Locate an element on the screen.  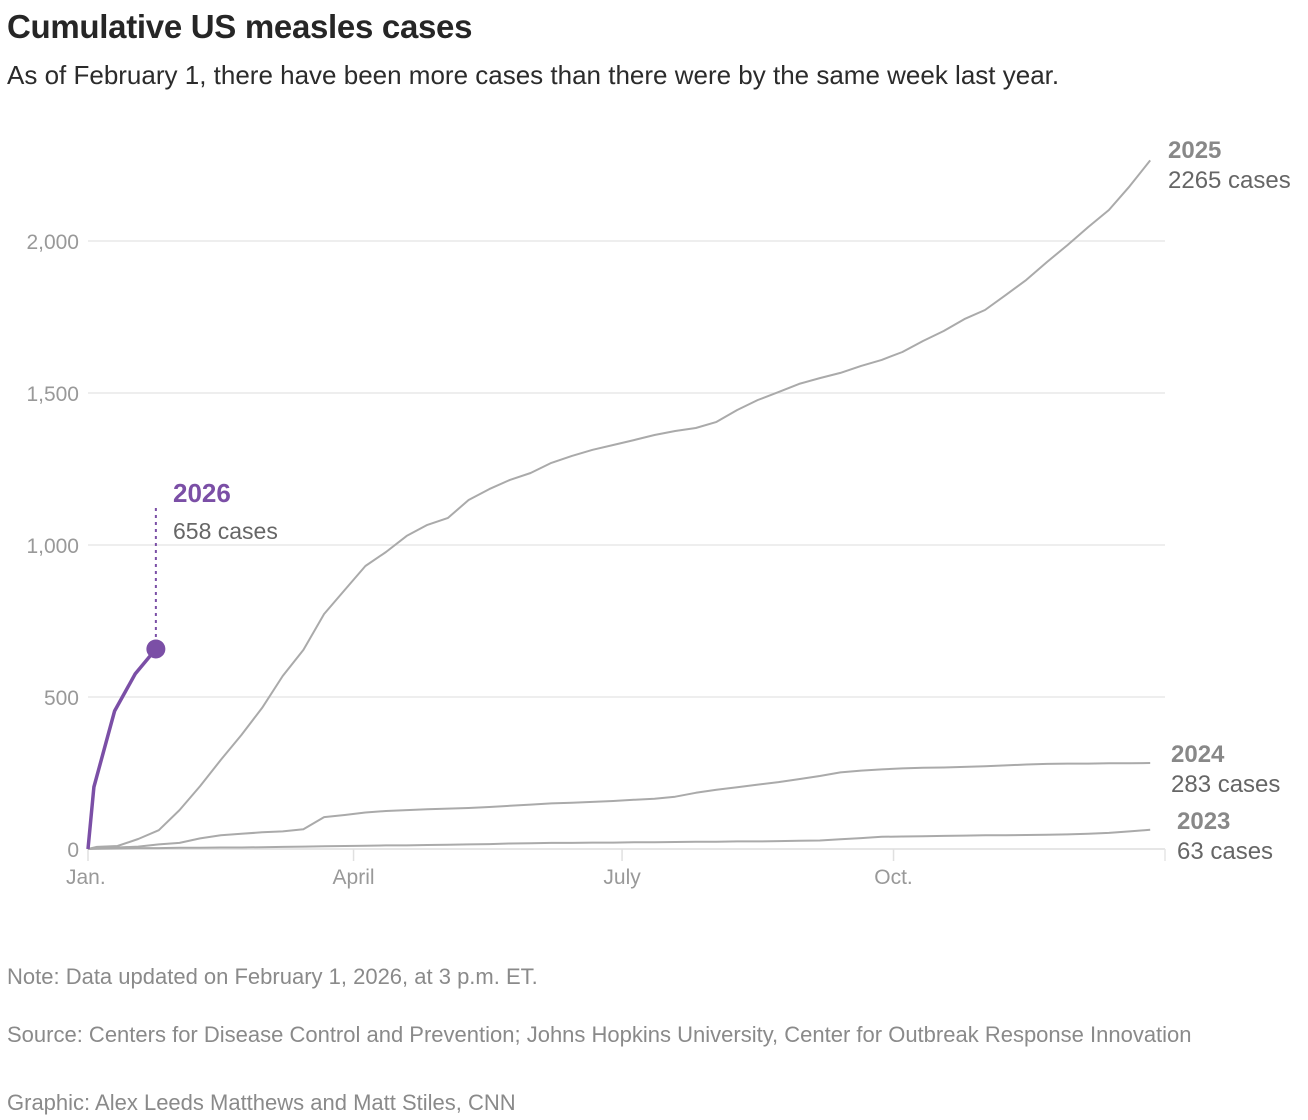
x-tick-label: April is located at coordinates (354, 877).